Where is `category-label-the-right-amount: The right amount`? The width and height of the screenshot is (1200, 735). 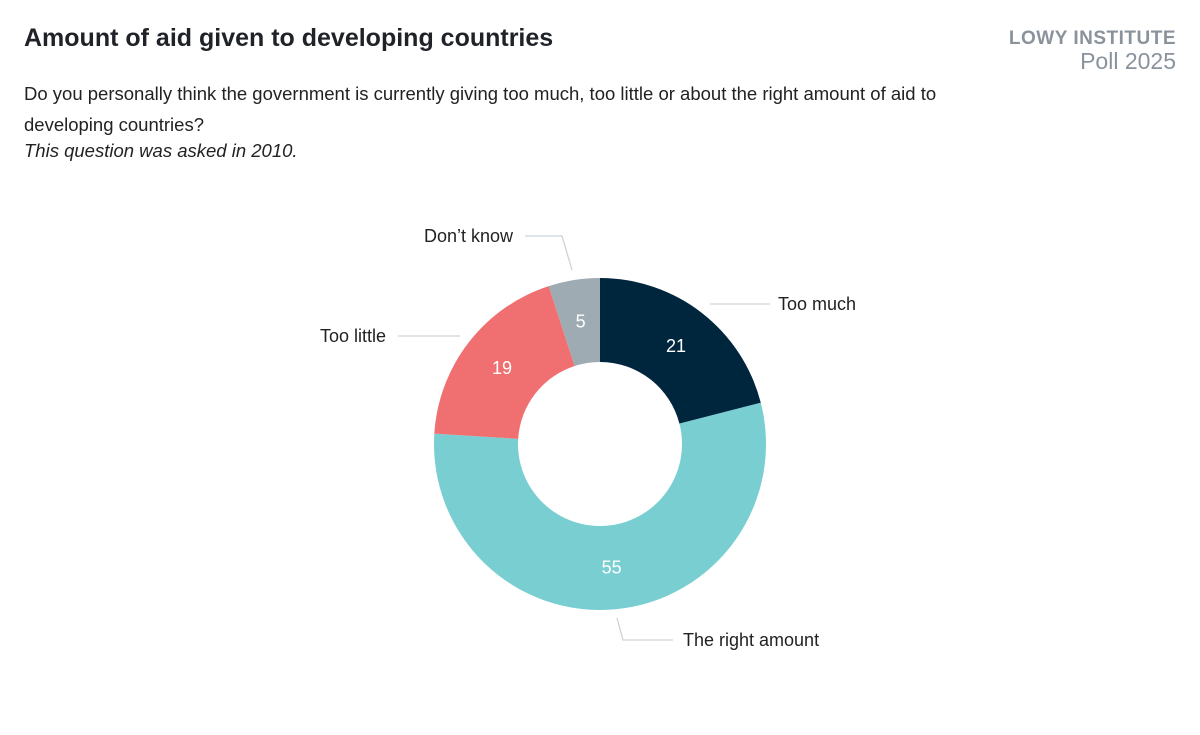
category-label-the-right-amount: The right amount is located at coordinates (751, 640).